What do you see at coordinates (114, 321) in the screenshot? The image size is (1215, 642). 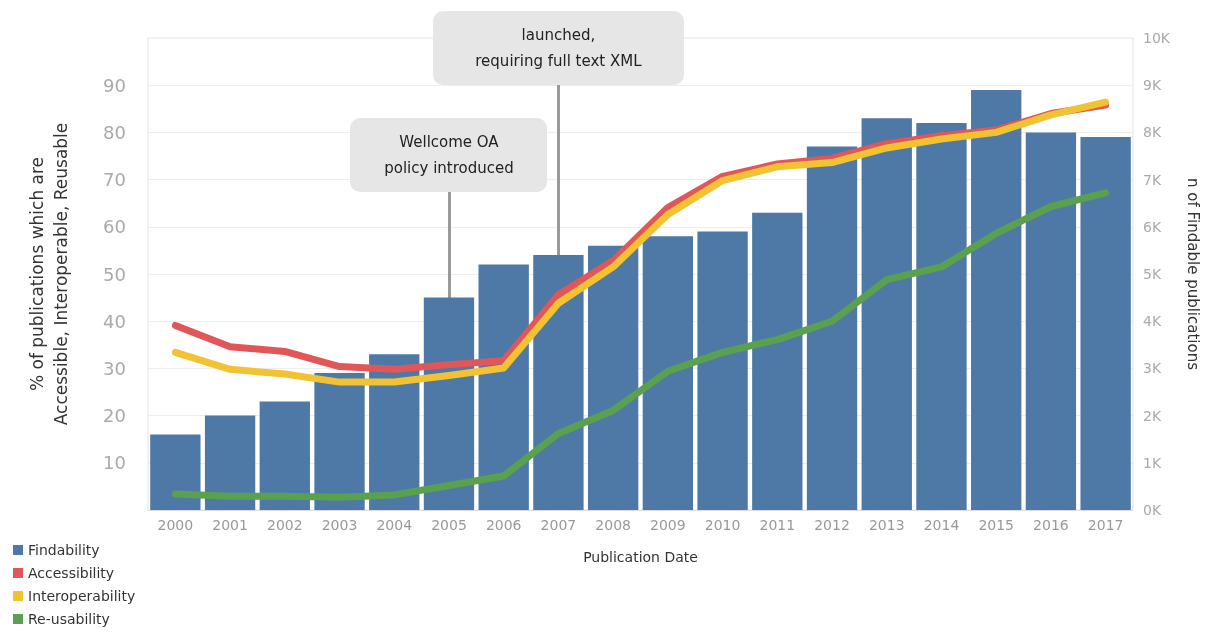 I see `y-tick-label: 40` at bounding box center [114, 321].